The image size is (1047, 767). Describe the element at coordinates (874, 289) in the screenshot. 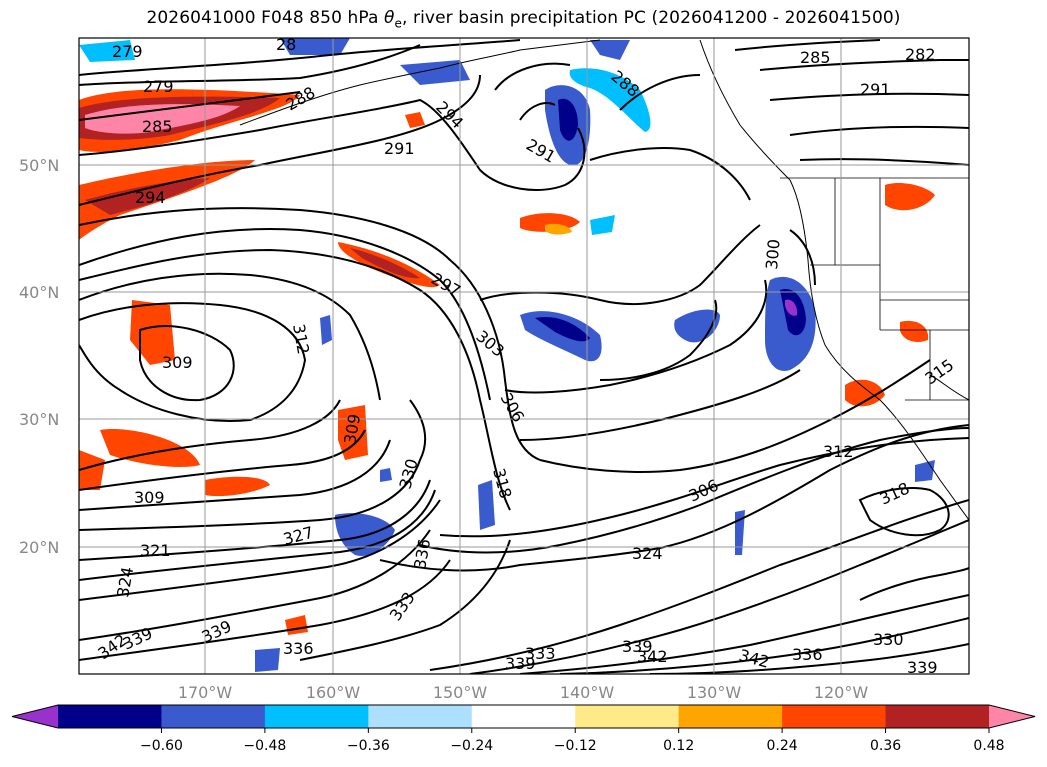

I see `borders` at that location.